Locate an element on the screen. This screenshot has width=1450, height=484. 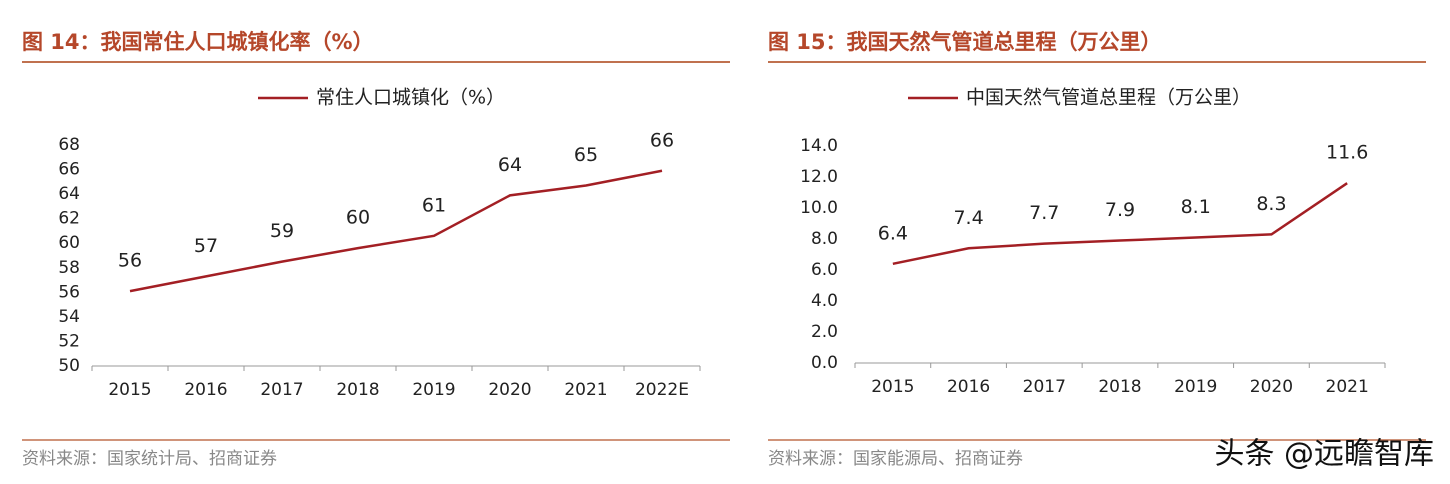
data-label: 8.3 is located at coordinates (1271, 204).